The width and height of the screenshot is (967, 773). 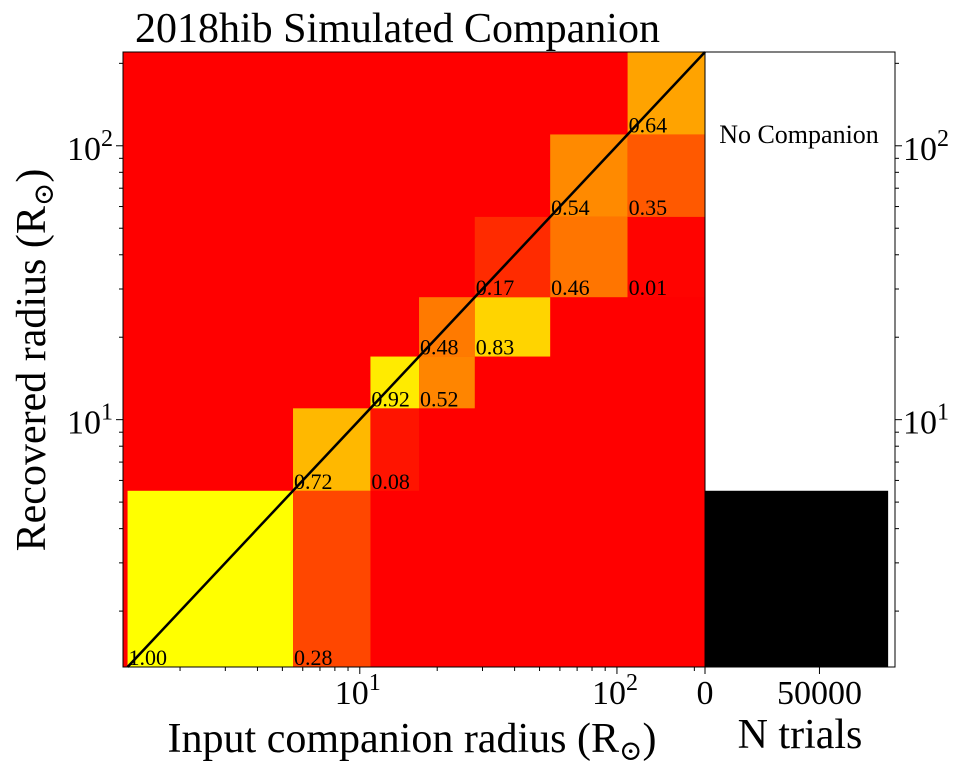 What do you see at coordinates (390, 398) in the screenshot?
I see `cell-value-label: 0.92` at bounding box center [390, 398].